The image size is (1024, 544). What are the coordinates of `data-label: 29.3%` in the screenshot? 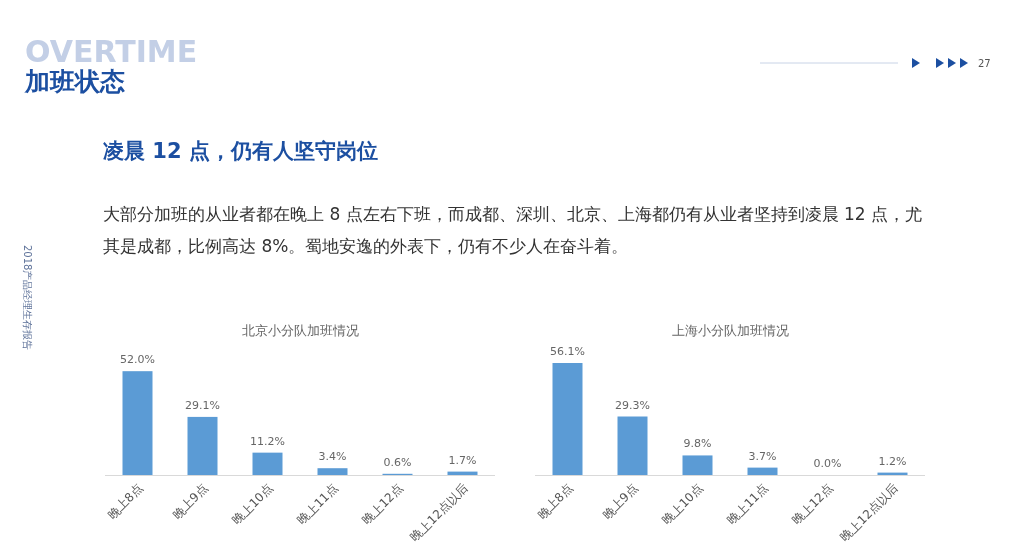 It's located at (632, 405).